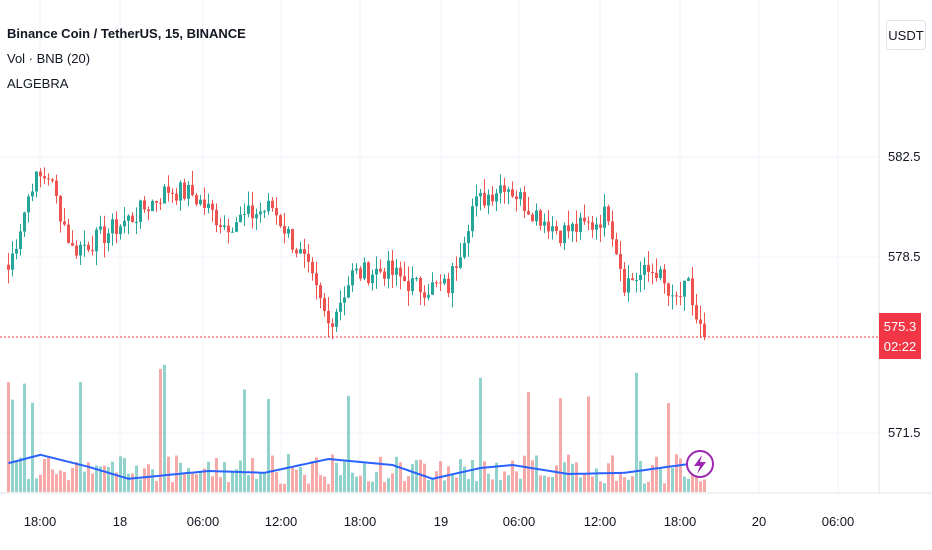 This screenshot has width=932, height=550. What do you see at coordinates (700, 464) in the screenshot?
I see `lightning-icon` at bounding box center [700, 464].